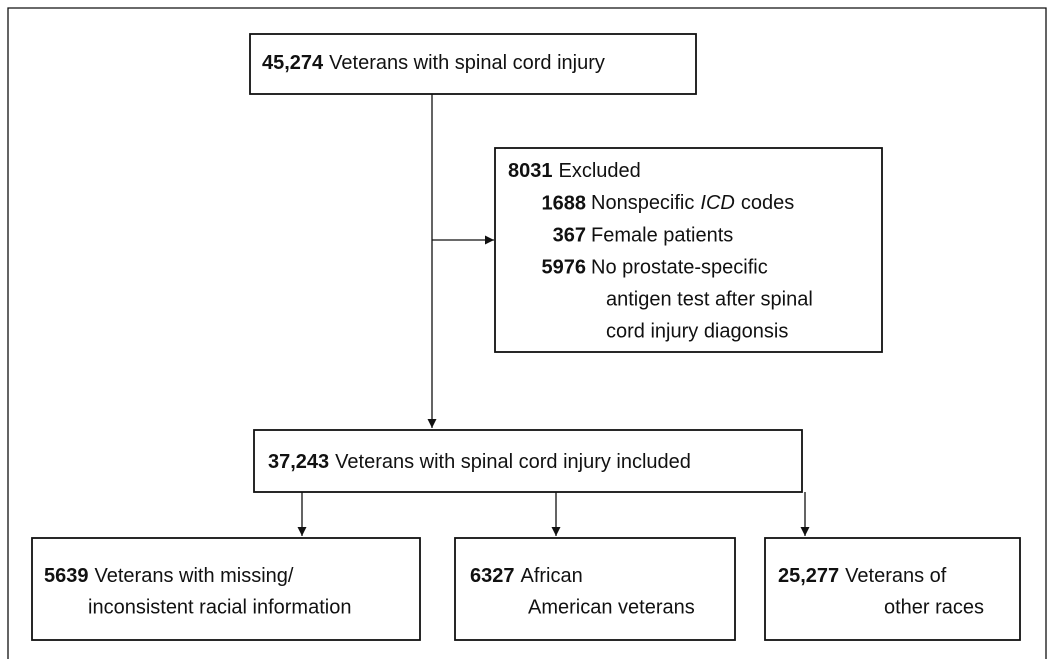 The width and height of the screenshot is (1054, 659). What do you see at coordinates (688, 250) in the screenshot?
I see `exclusion-box` at bounding box center [688, 250].